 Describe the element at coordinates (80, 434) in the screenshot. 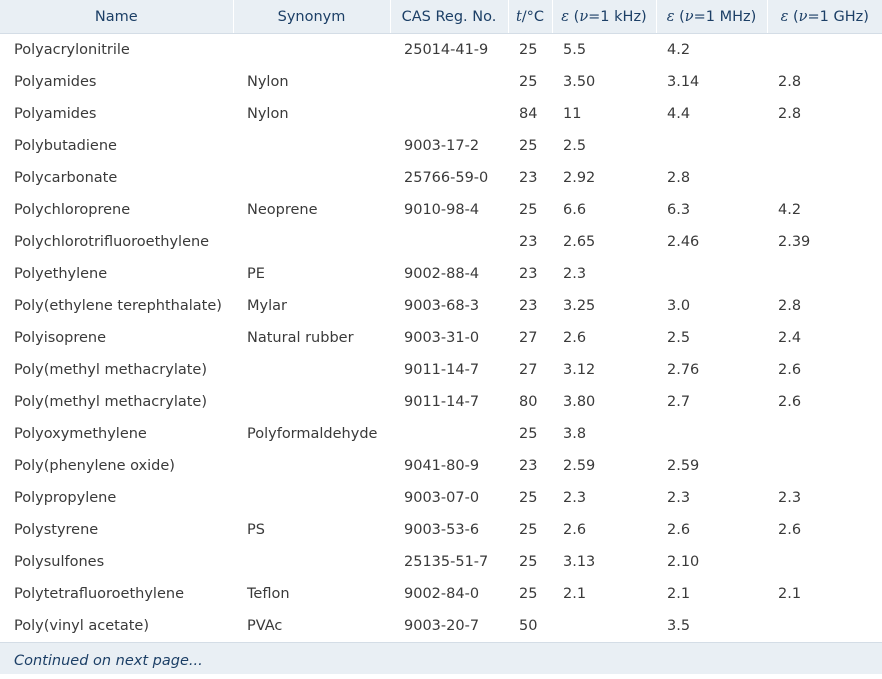

I see `cell-name: Polyoxymethylene` at that location.